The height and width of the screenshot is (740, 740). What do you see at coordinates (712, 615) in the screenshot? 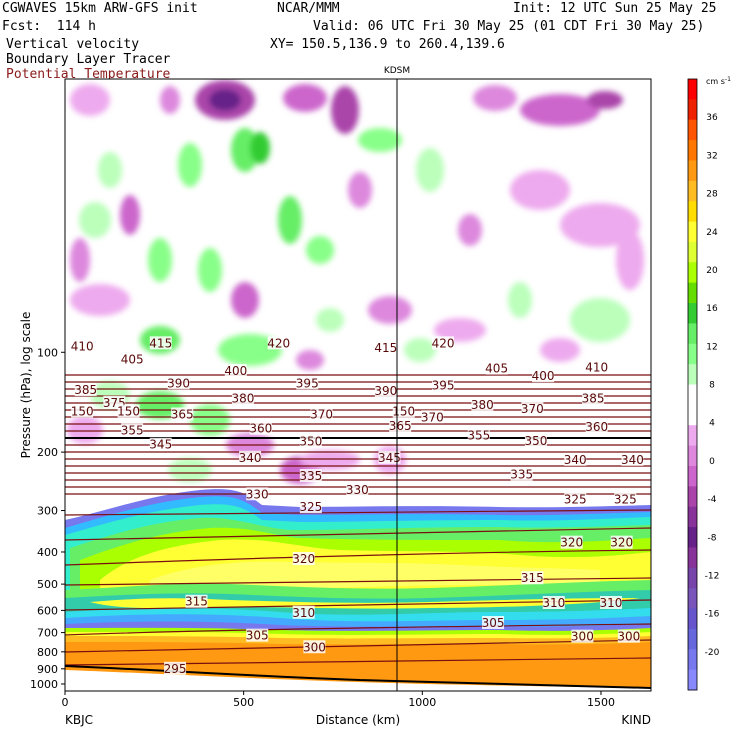
I see `colorbar-tick-label: -16` at bounding box center [712, 615].